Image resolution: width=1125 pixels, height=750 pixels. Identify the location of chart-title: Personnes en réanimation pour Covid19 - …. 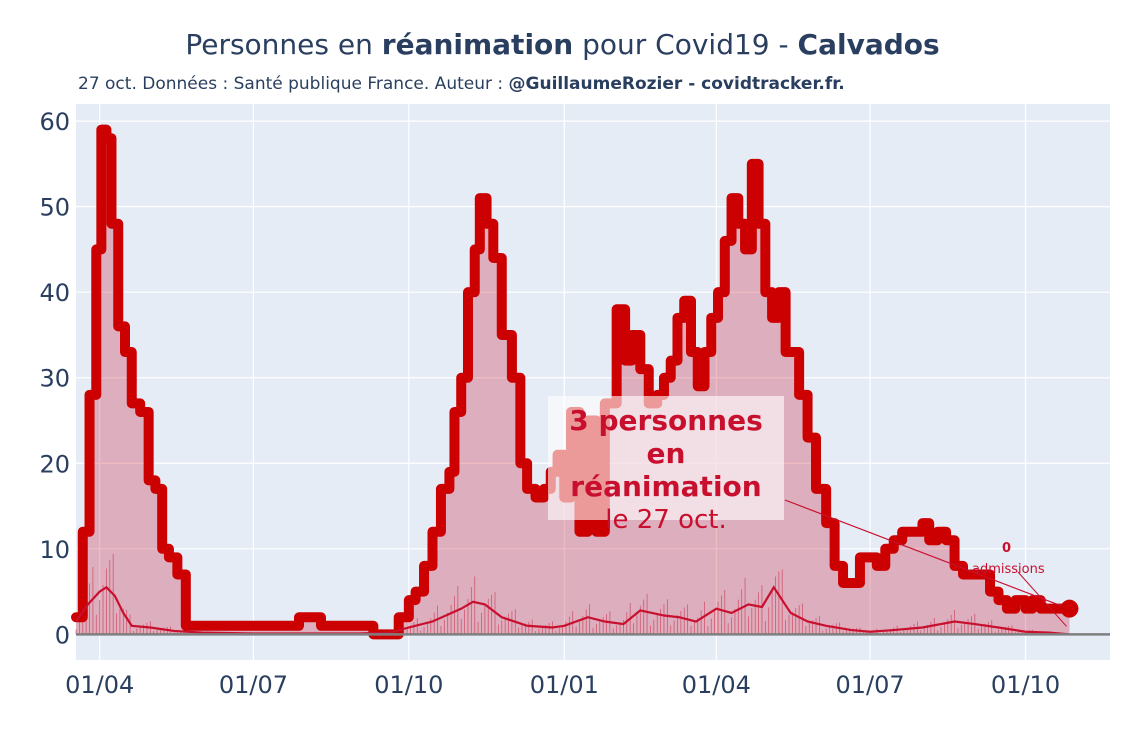
(562, 44).